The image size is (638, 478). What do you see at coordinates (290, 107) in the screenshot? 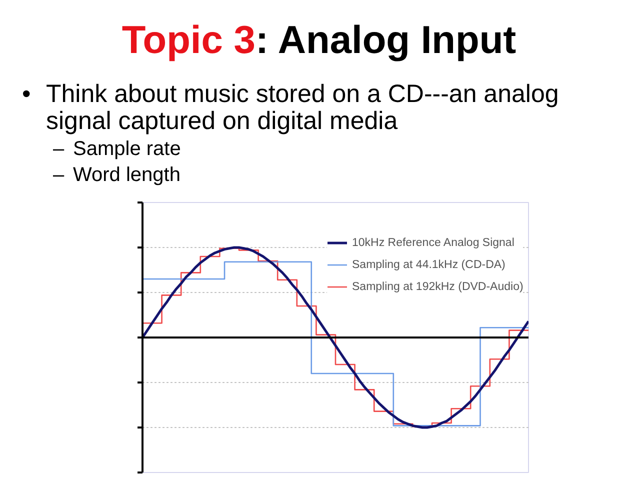
I see `text: • Think about music stored on a CD---an analog signal captured on digital media` at bounding box center [290, 107].